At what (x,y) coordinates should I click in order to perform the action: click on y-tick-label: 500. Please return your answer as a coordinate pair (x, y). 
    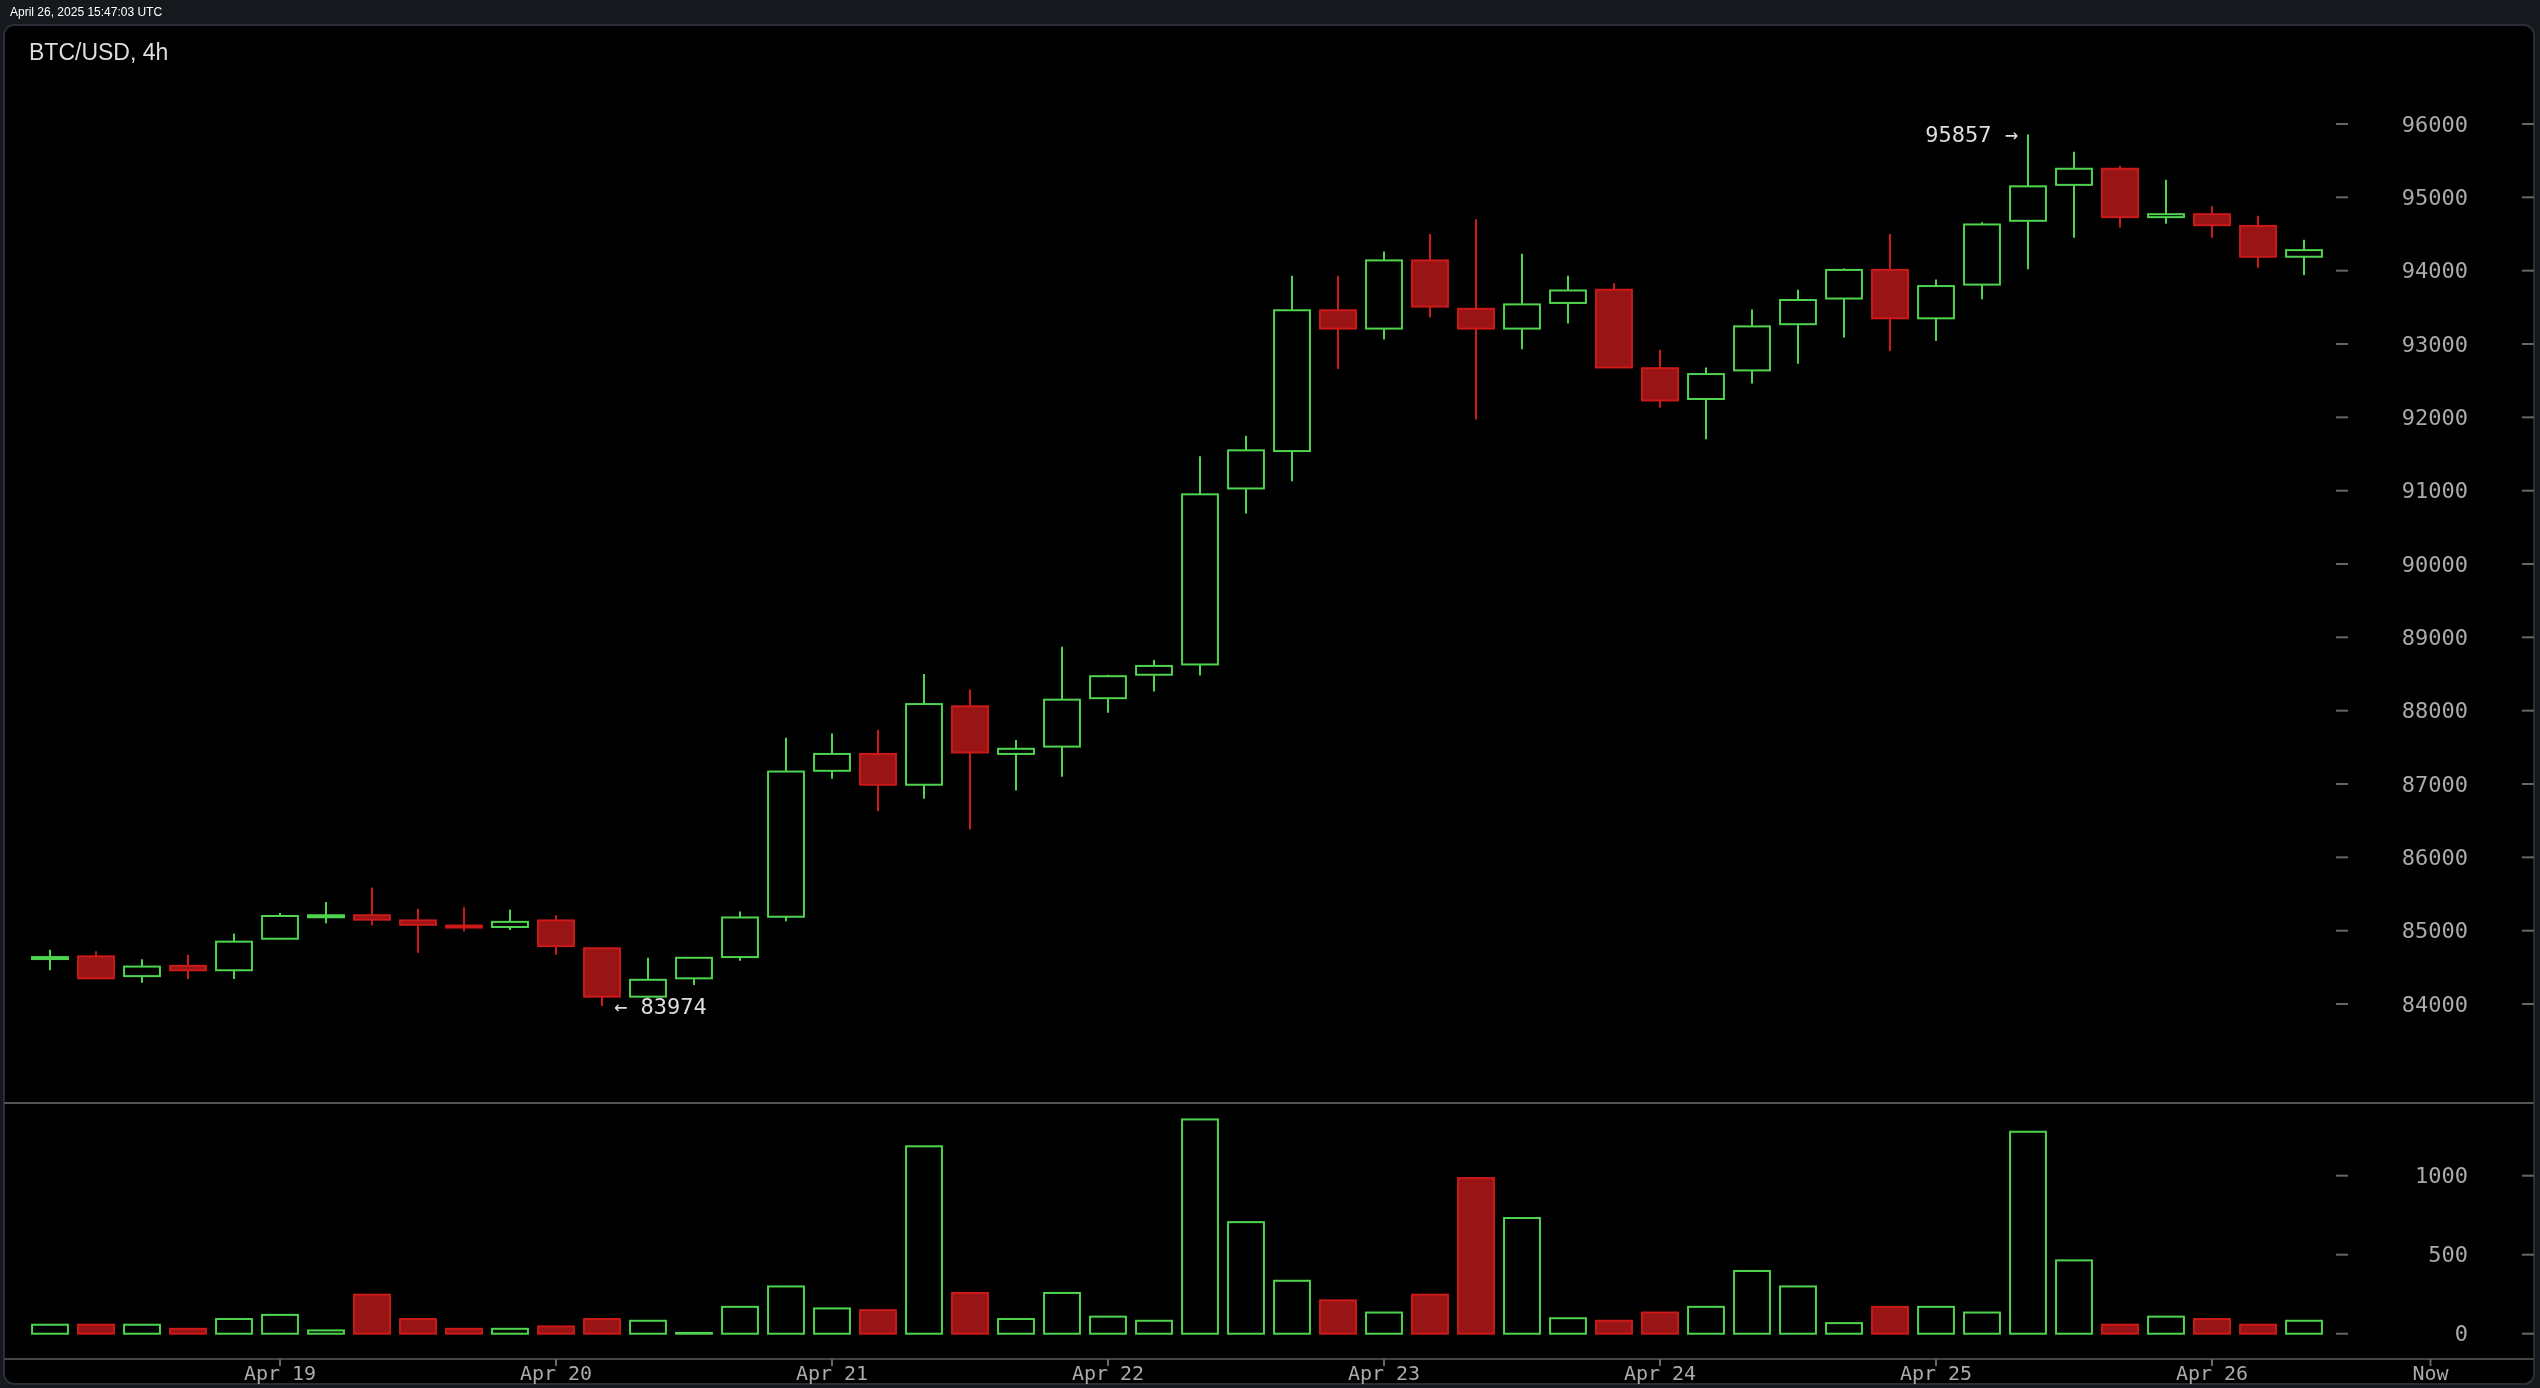
    Looking at the image, I should click on (2448, 1255).